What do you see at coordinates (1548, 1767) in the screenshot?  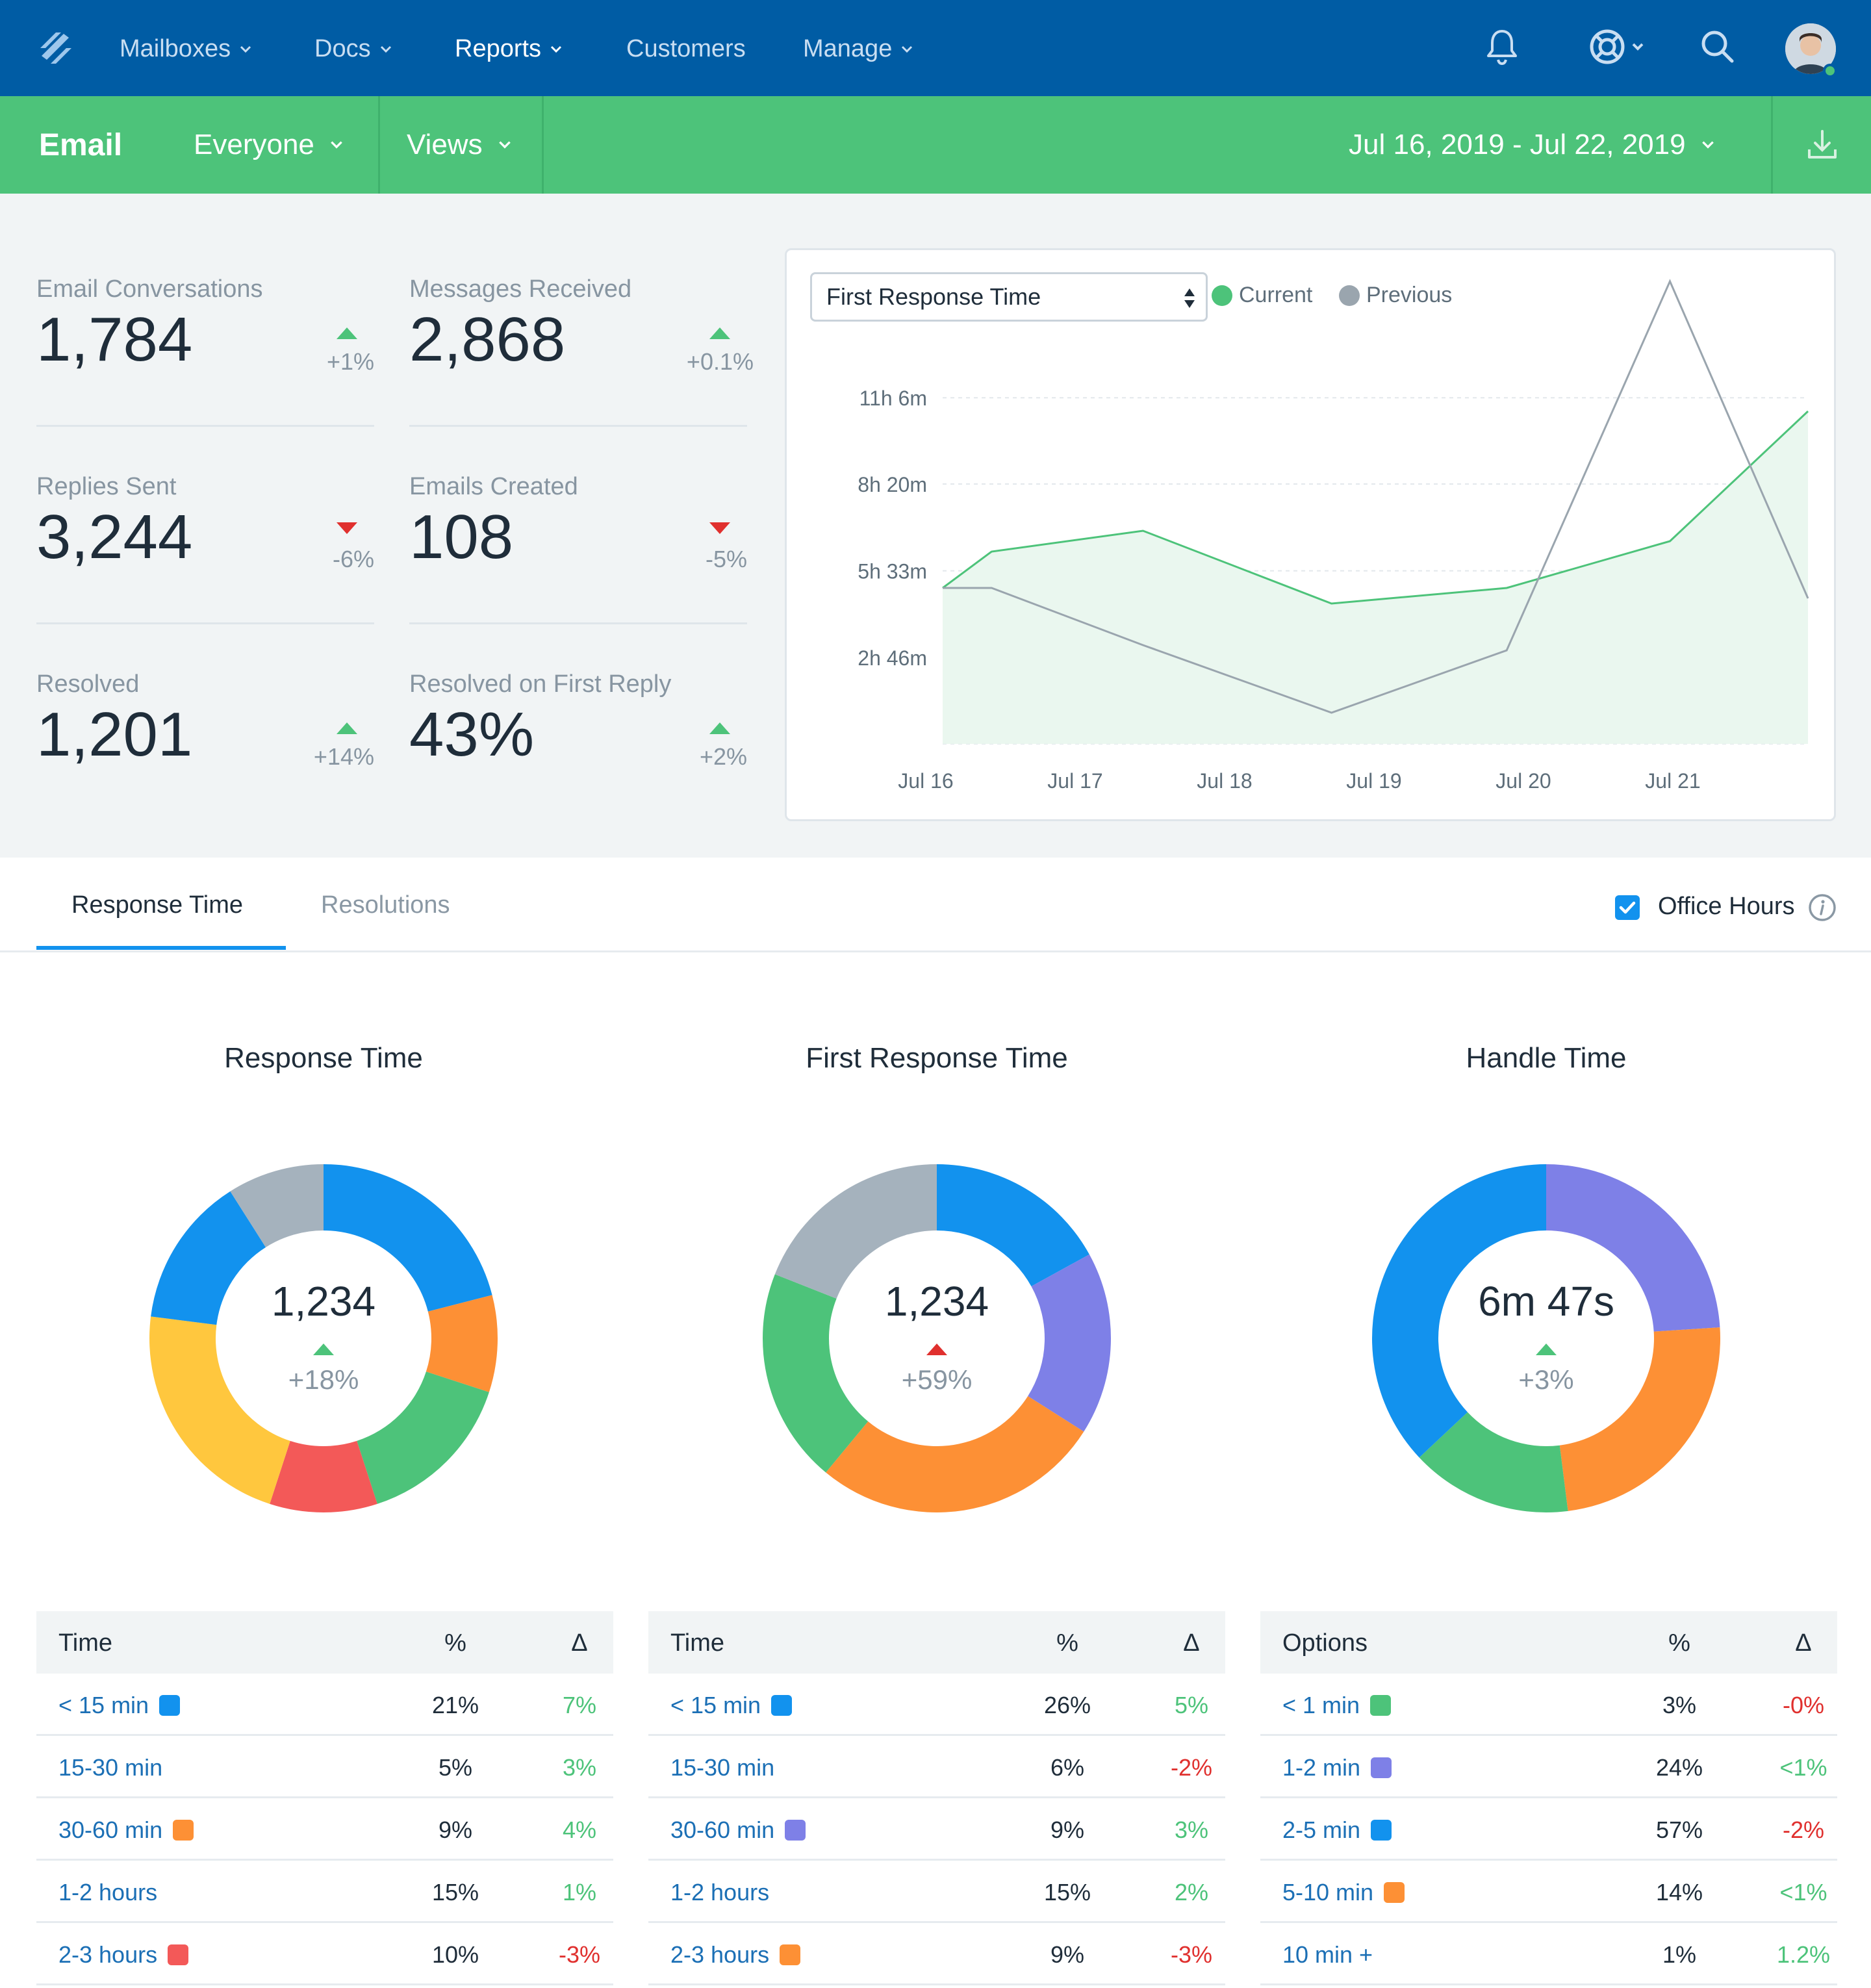 I see `table-row: 1-2 min 24% <1%` at bounding box center [1548, 1767].